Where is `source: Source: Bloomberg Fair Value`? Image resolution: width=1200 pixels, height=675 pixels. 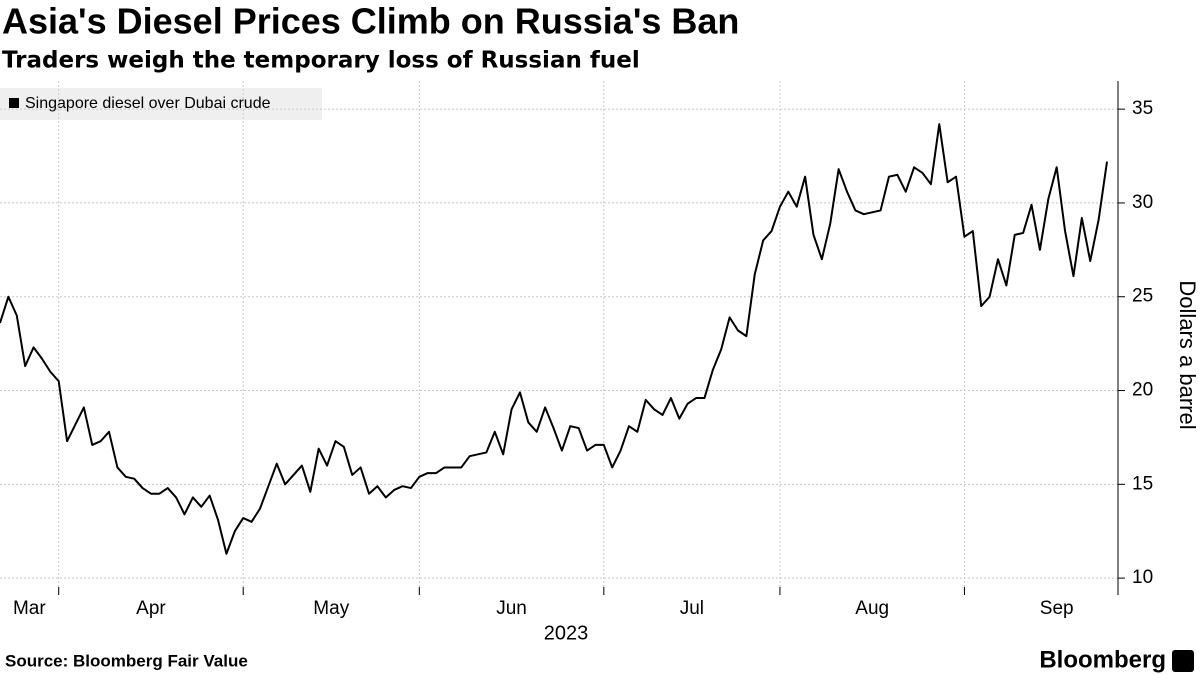
source: Source: Bloomberg Fair Value is located at coordinates (126, 660).